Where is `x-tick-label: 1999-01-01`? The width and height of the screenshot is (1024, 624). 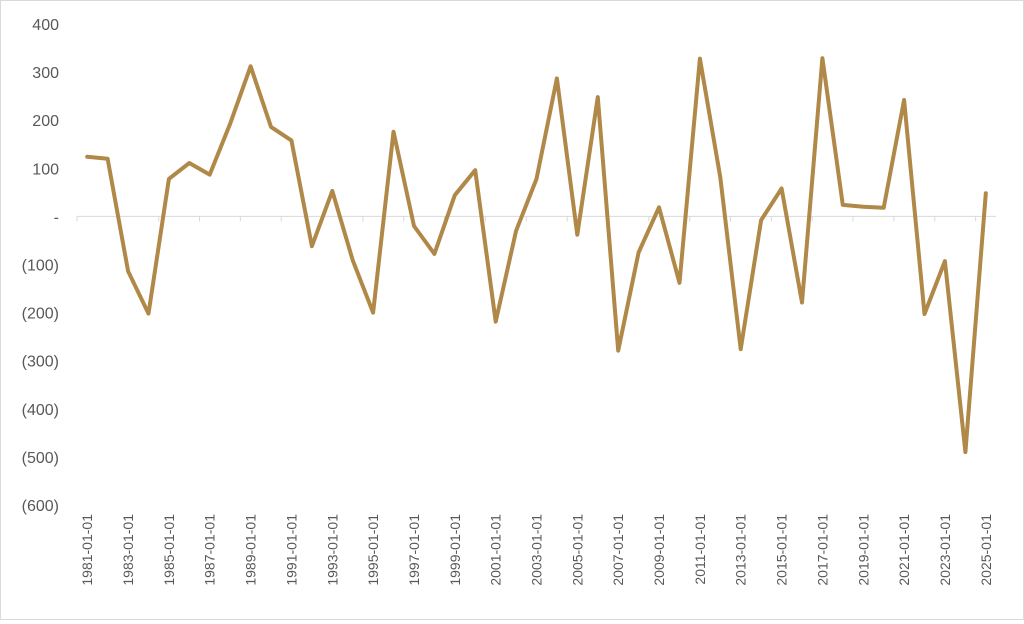
x-tick-label: 1999-01-01 is located at coordinates (455, 550).